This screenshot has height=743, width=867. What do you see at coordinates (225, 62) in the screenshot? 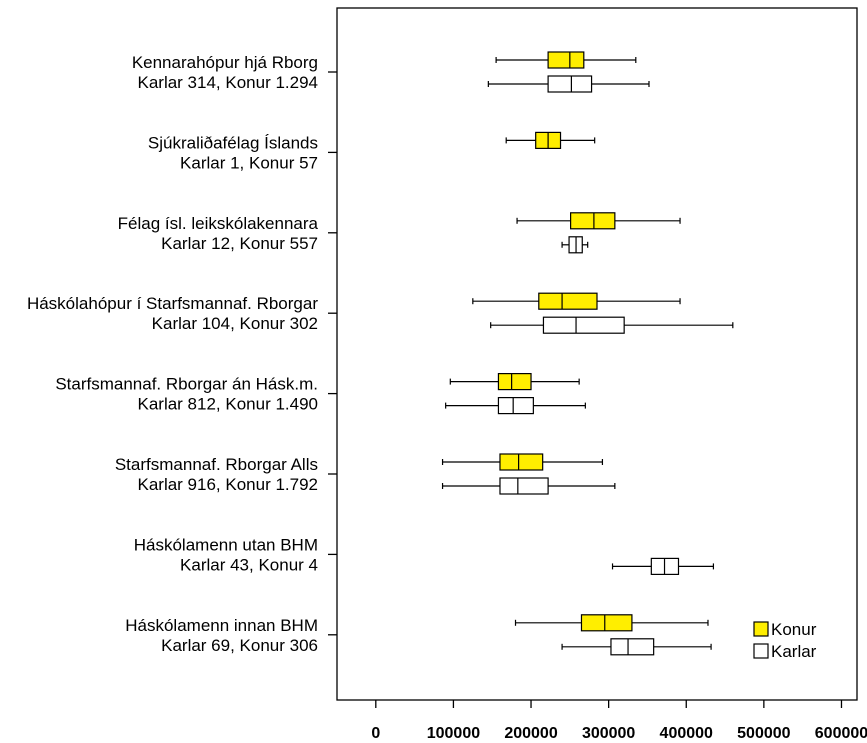
I see `group-label: Kennarahópur hjá Rborg` at bounding box center [225, 62].